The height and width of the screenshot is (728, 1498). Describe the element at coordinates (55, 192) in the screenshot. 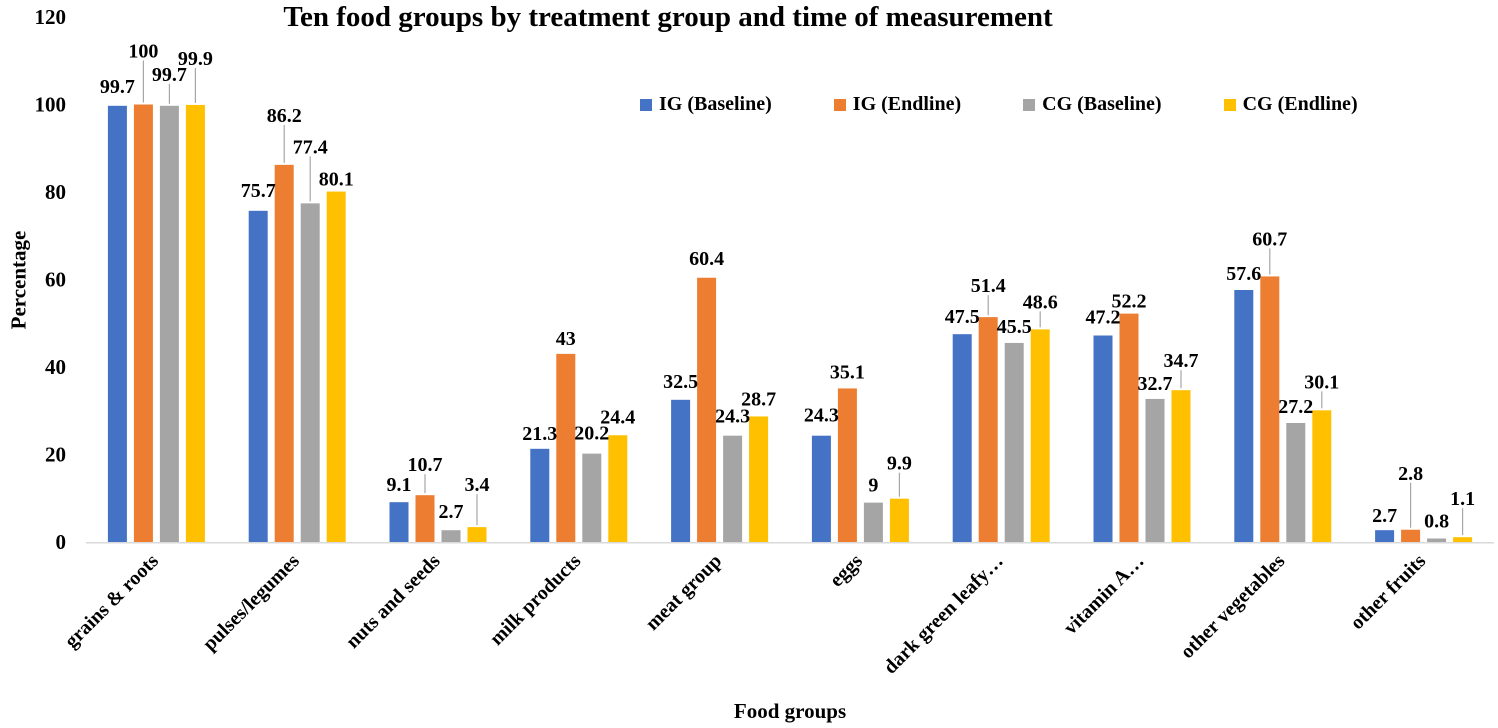

I see `y-tick-label: 80` at that location.